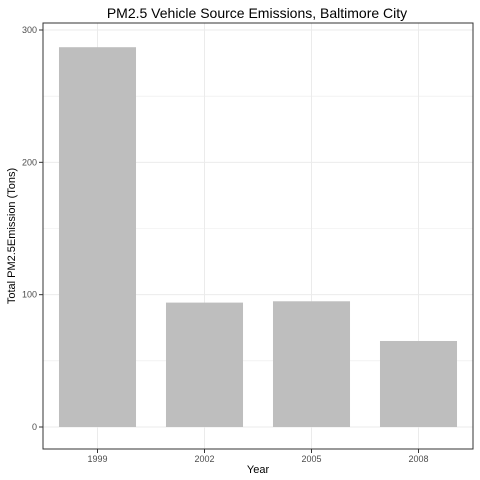 Image resolution: width=480 pixels, height=480 pixels. What do you see at coordinates (29, 295) in the screenshot?
I see `y-tick-label: 100` at bounding box center [29, 295].